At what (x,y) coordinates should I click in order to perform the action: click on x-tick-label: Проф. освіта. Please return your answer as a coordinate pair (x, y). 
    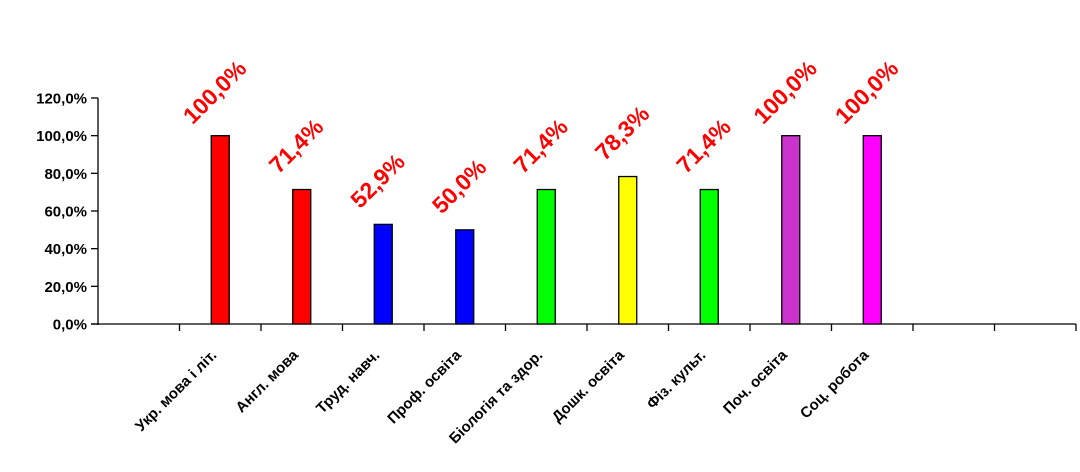
    Looking at the image, I should click on (424, 386).